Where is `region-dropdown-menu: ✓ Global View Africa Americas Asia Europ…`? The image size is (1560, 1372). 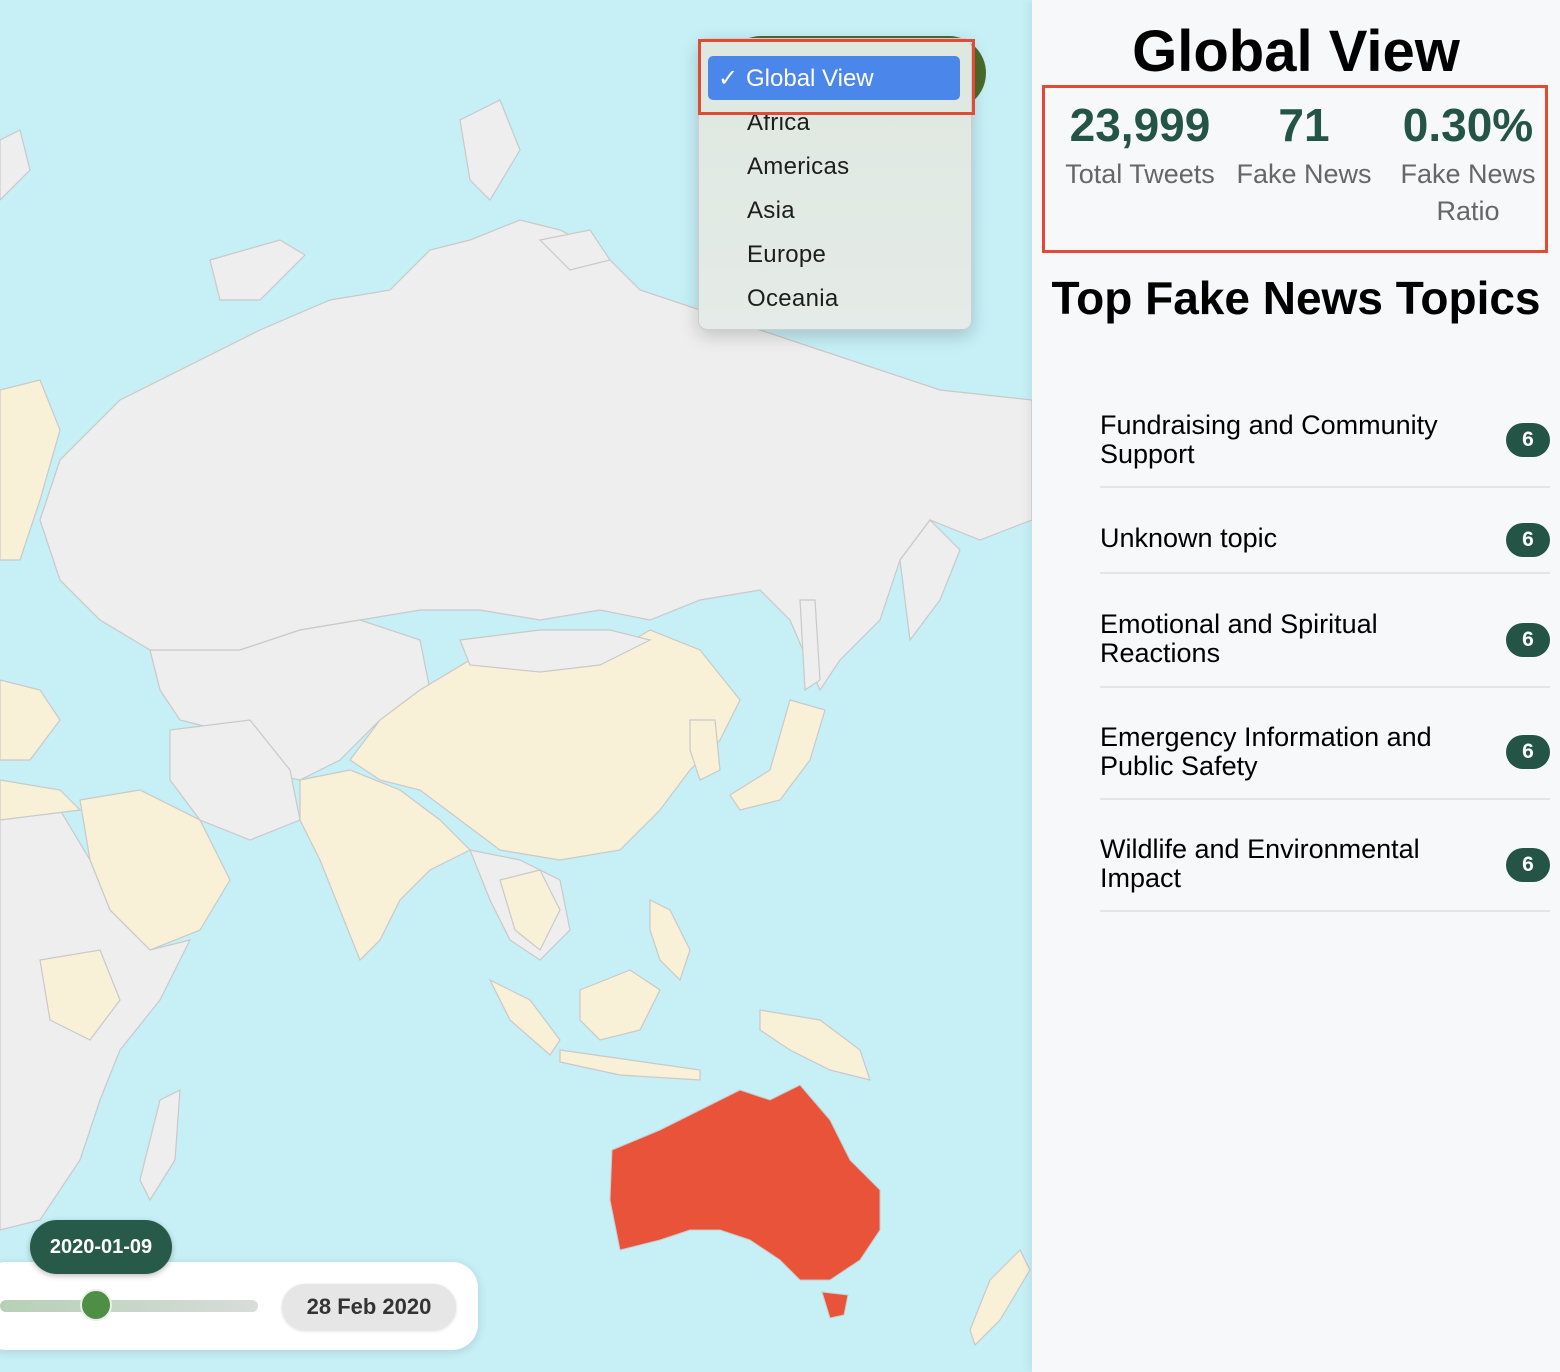 region-dropdown-menu: ✓ Global View Africa Americas Asia Europ… is located at coordinates (835, 184).